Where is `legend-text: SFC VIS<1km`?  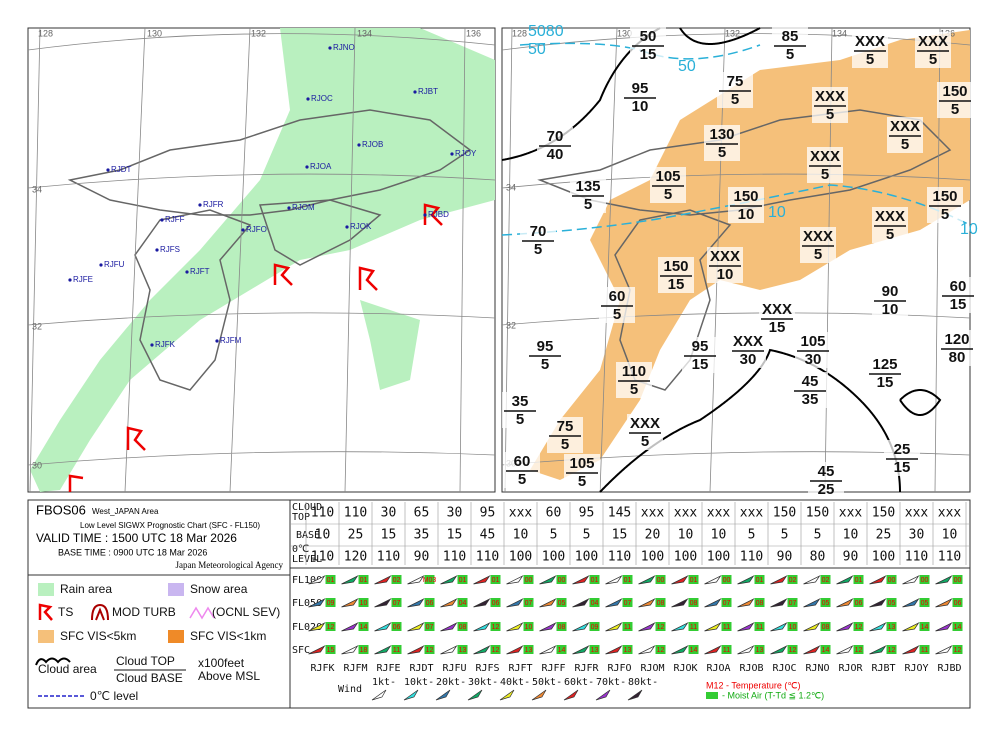 legend-text: SFC VIS<1km is located at coordinates (228, 636).